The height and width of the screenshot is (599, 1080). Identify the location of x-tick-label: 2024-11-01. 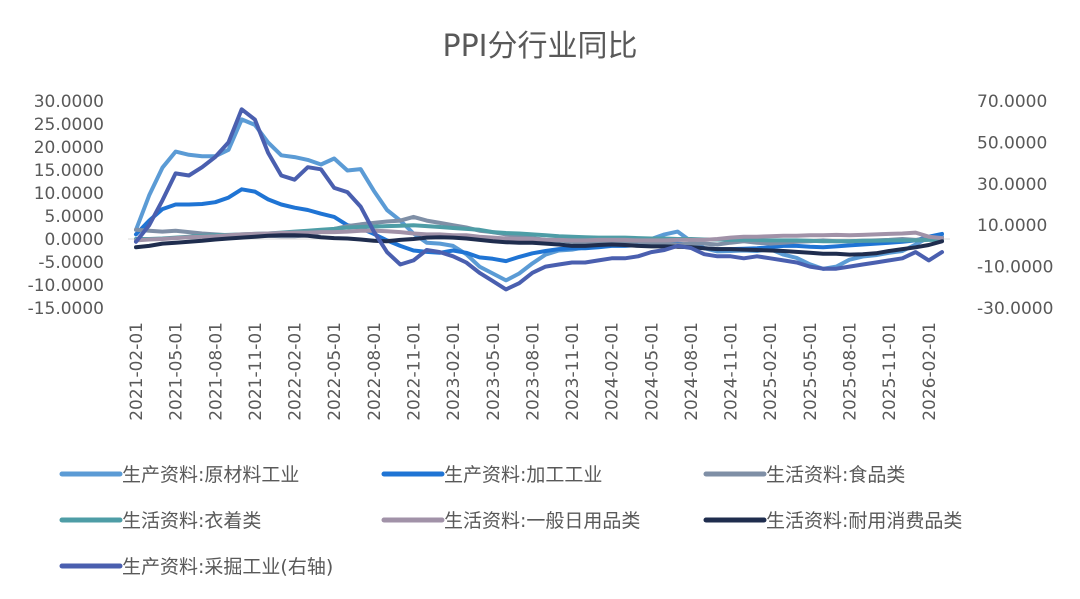
(732, 371).